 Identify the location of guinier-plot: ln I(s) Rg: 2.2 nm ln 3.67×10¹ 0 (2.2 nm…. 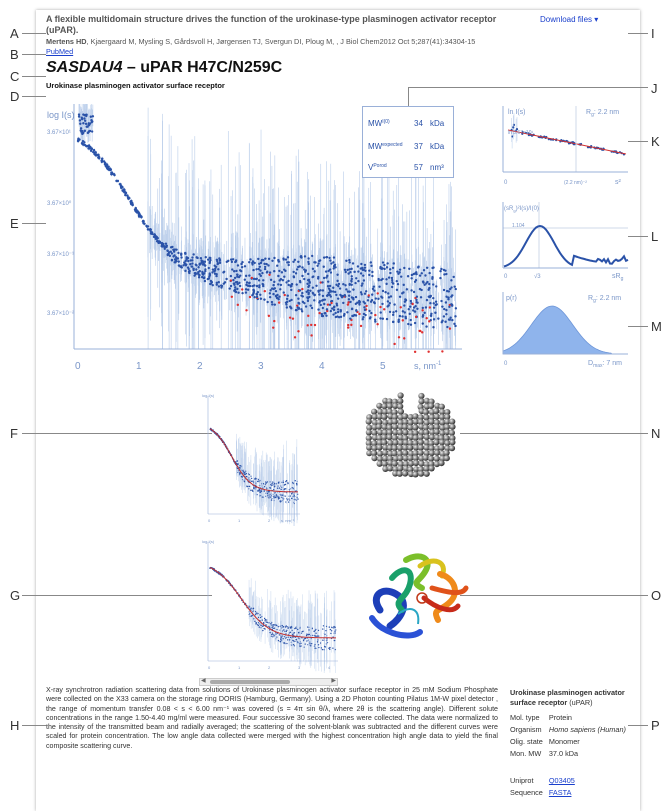
(565, 146).